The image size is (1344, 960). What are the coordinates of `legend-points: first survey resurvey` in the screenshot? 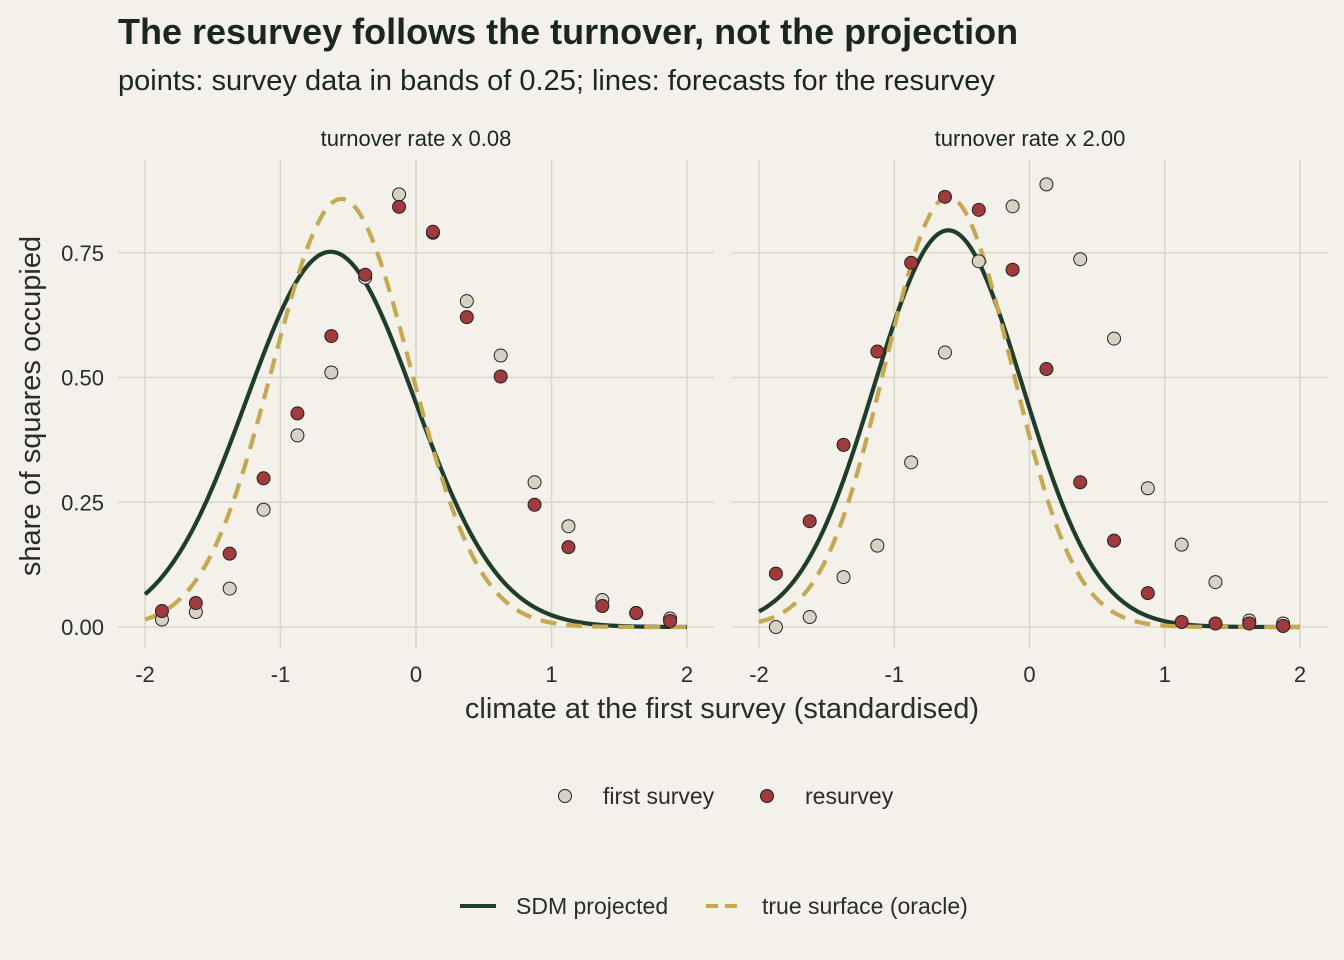 It's located at (726, 796).